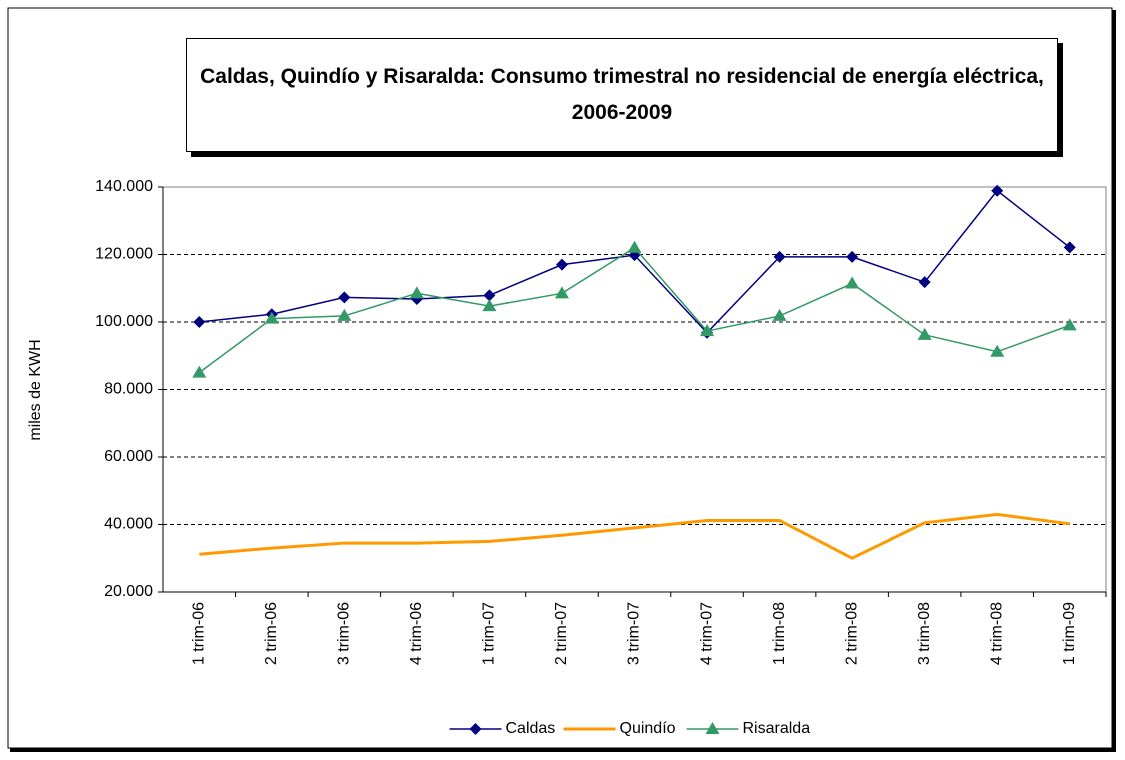 The width and height of the screenshot is (1125, 760). What do you see at coordinates (648, 728) in the screenshot?
I see `legend-label: Quindío` at bounding box center [648, 728].